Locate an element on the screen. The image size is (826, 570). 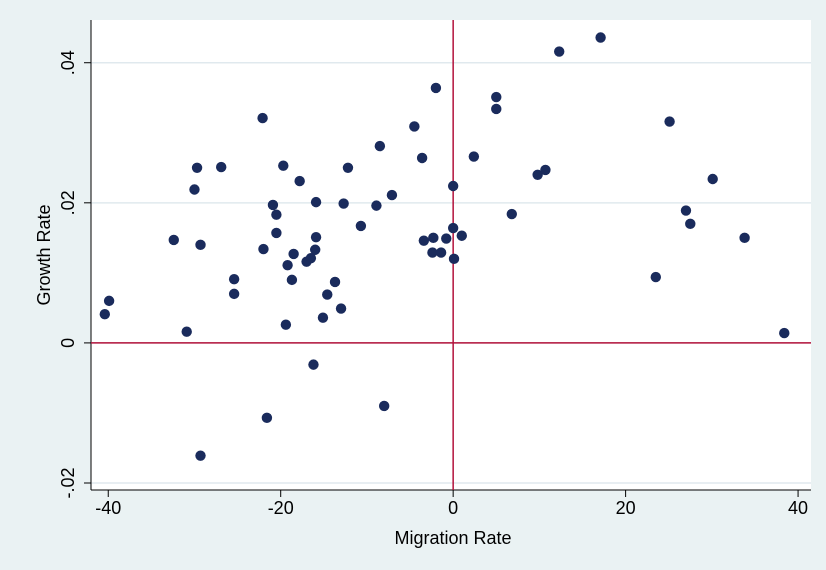
x-tick-label: 20 is located at coordinates (626, 508).